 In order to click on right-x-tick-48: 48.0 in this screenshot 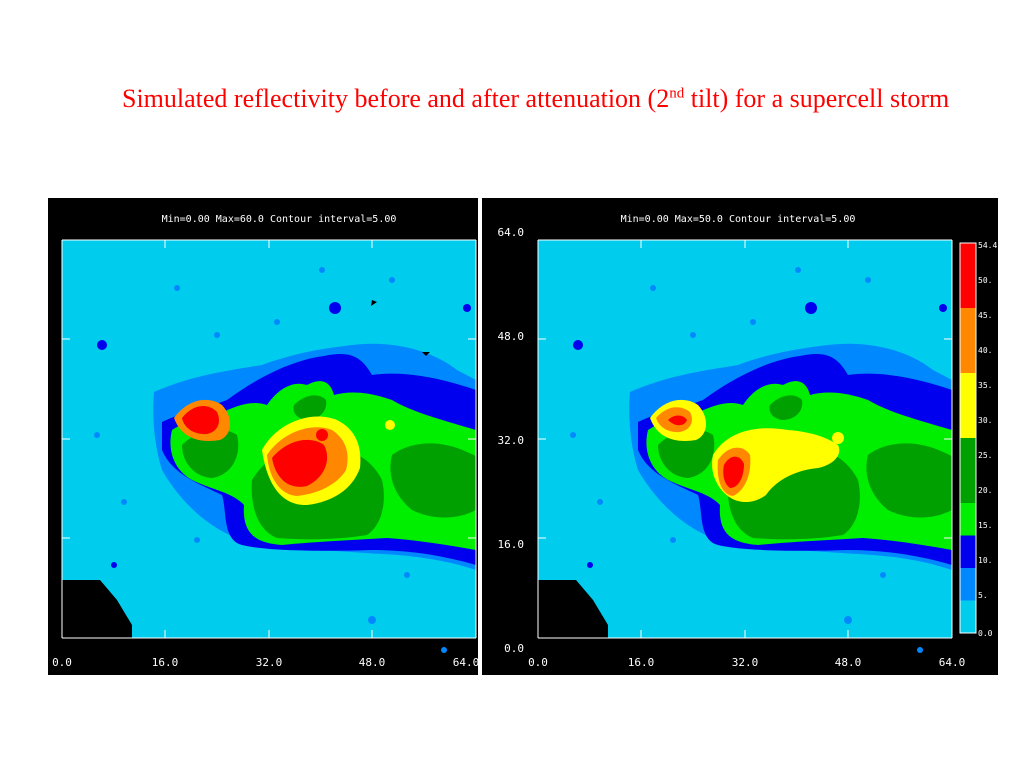, I will do `click(848, 662)`.